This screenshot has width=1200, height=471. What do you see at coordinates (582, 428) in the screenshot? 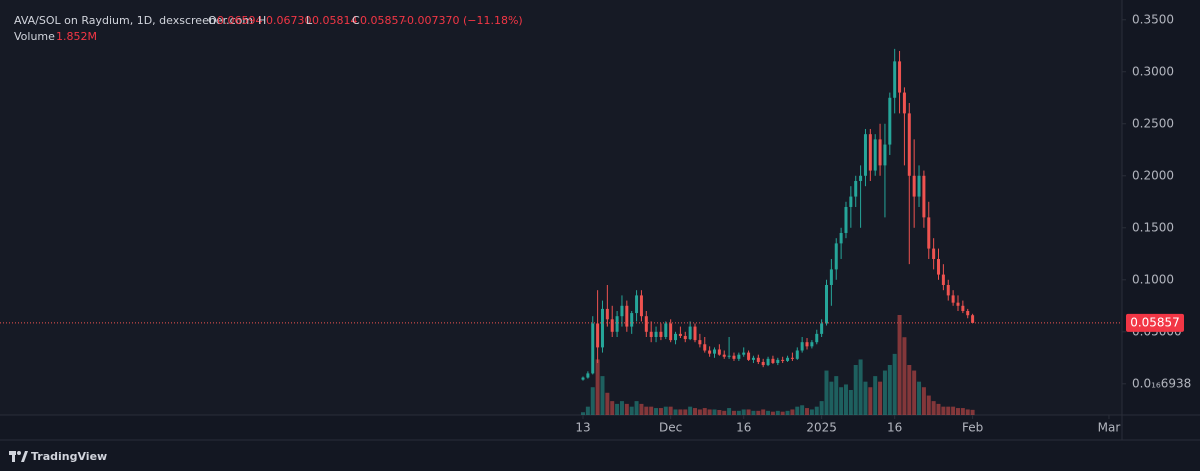
I see `x-tick-label: 13` at bounding box center [582, 428].